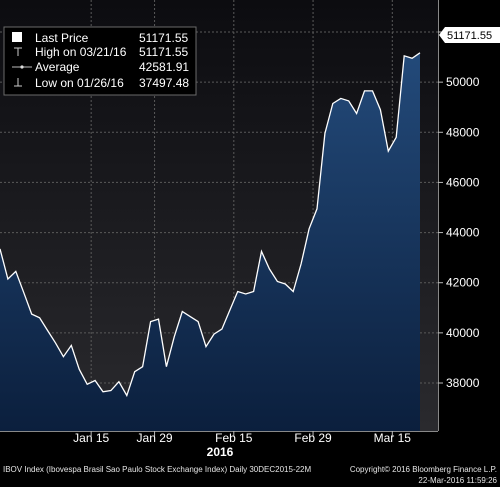 Image resolution: width=500 pixels, height=487 pixels. Describe the element at coordinates (18, 51) in the screenshot. I see `high-marker-icon` at that location.